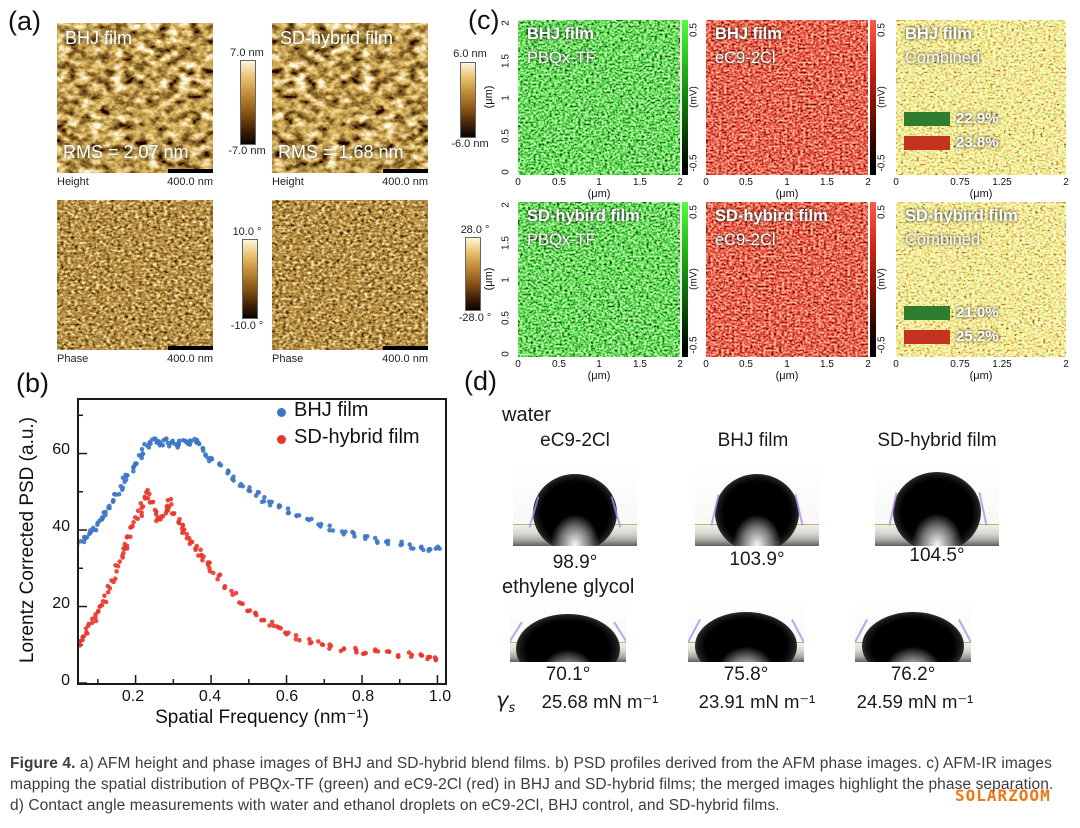 The image size is (1080, 828). Describe the element at coordinates (505, 702) in the screenshot. I see `surface-energy-symbol: γs` at that location.